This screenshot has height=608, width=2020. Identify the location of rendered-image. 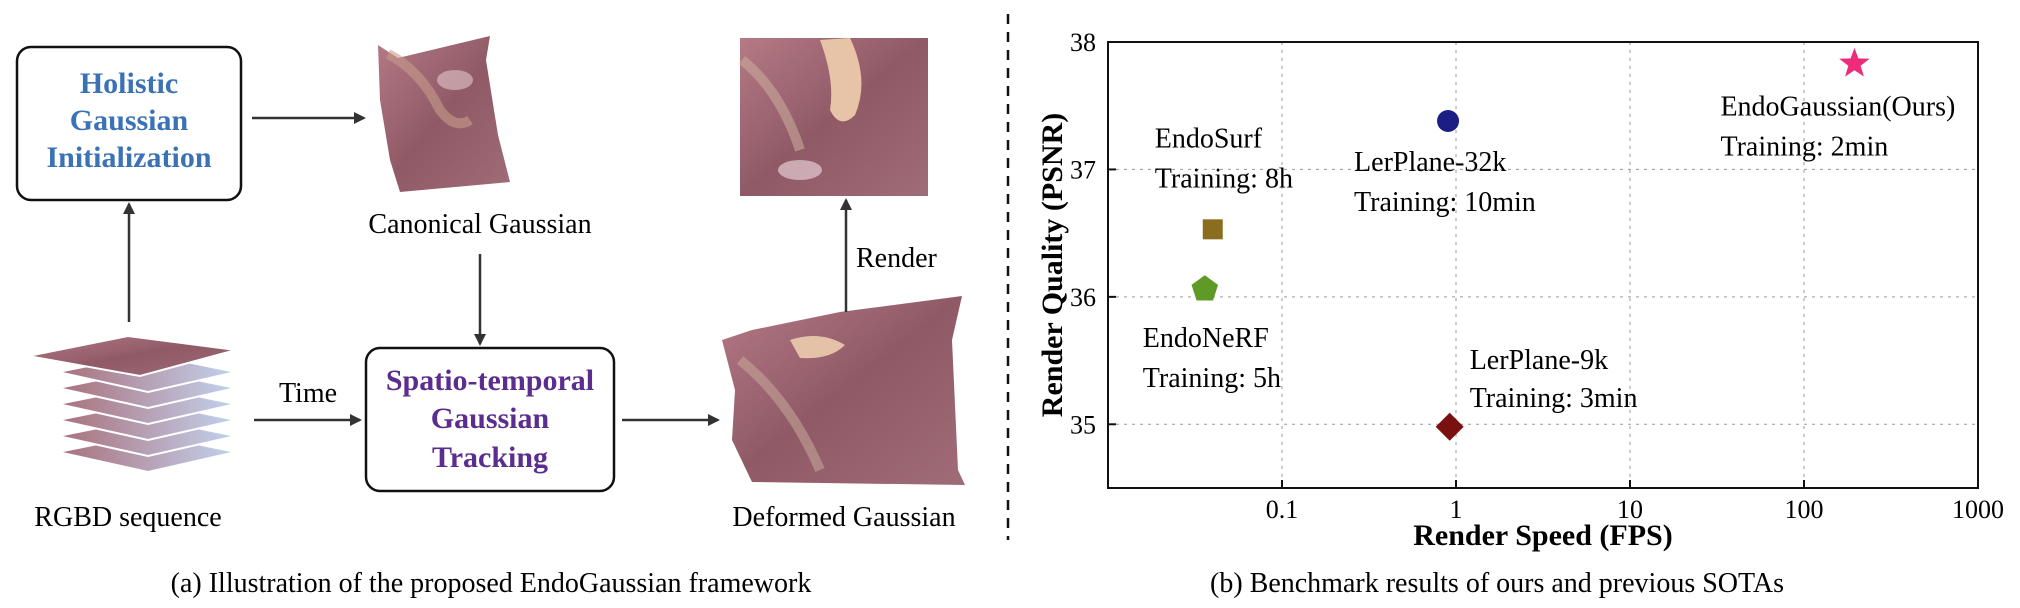
(833, 117).